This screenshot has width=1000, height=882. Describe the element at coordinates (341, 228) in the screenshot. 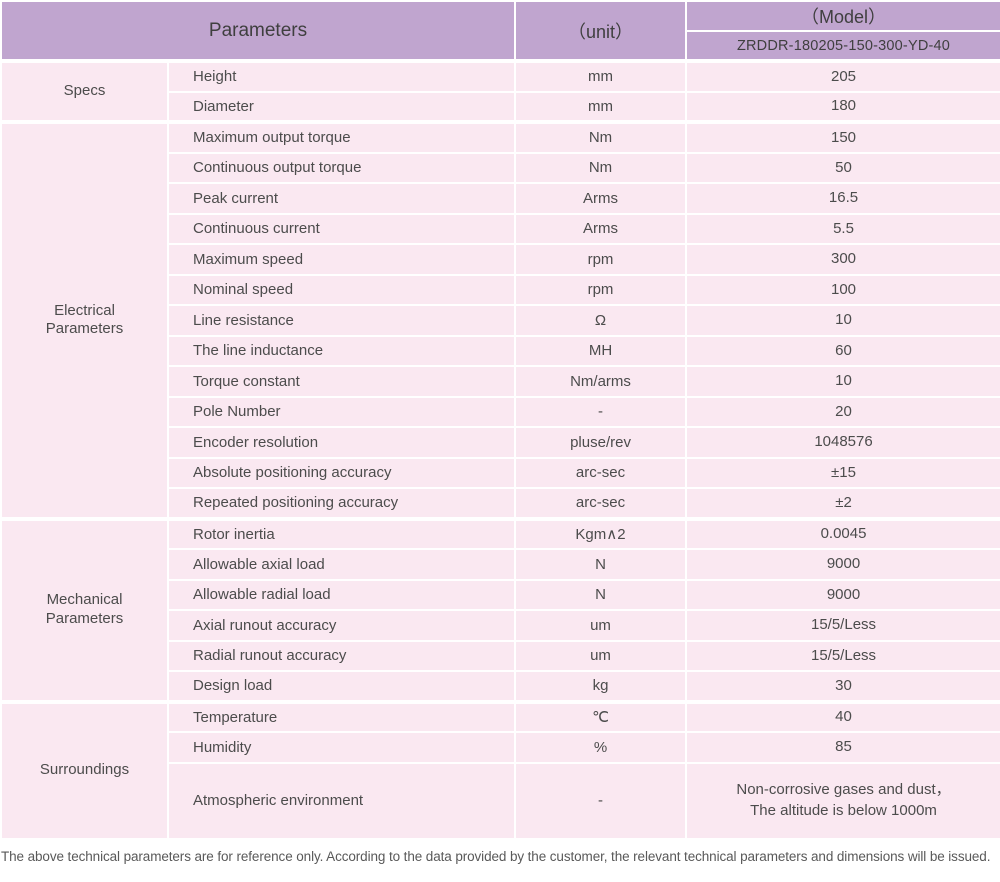

I see `param-cell: Continuous current` at that location.